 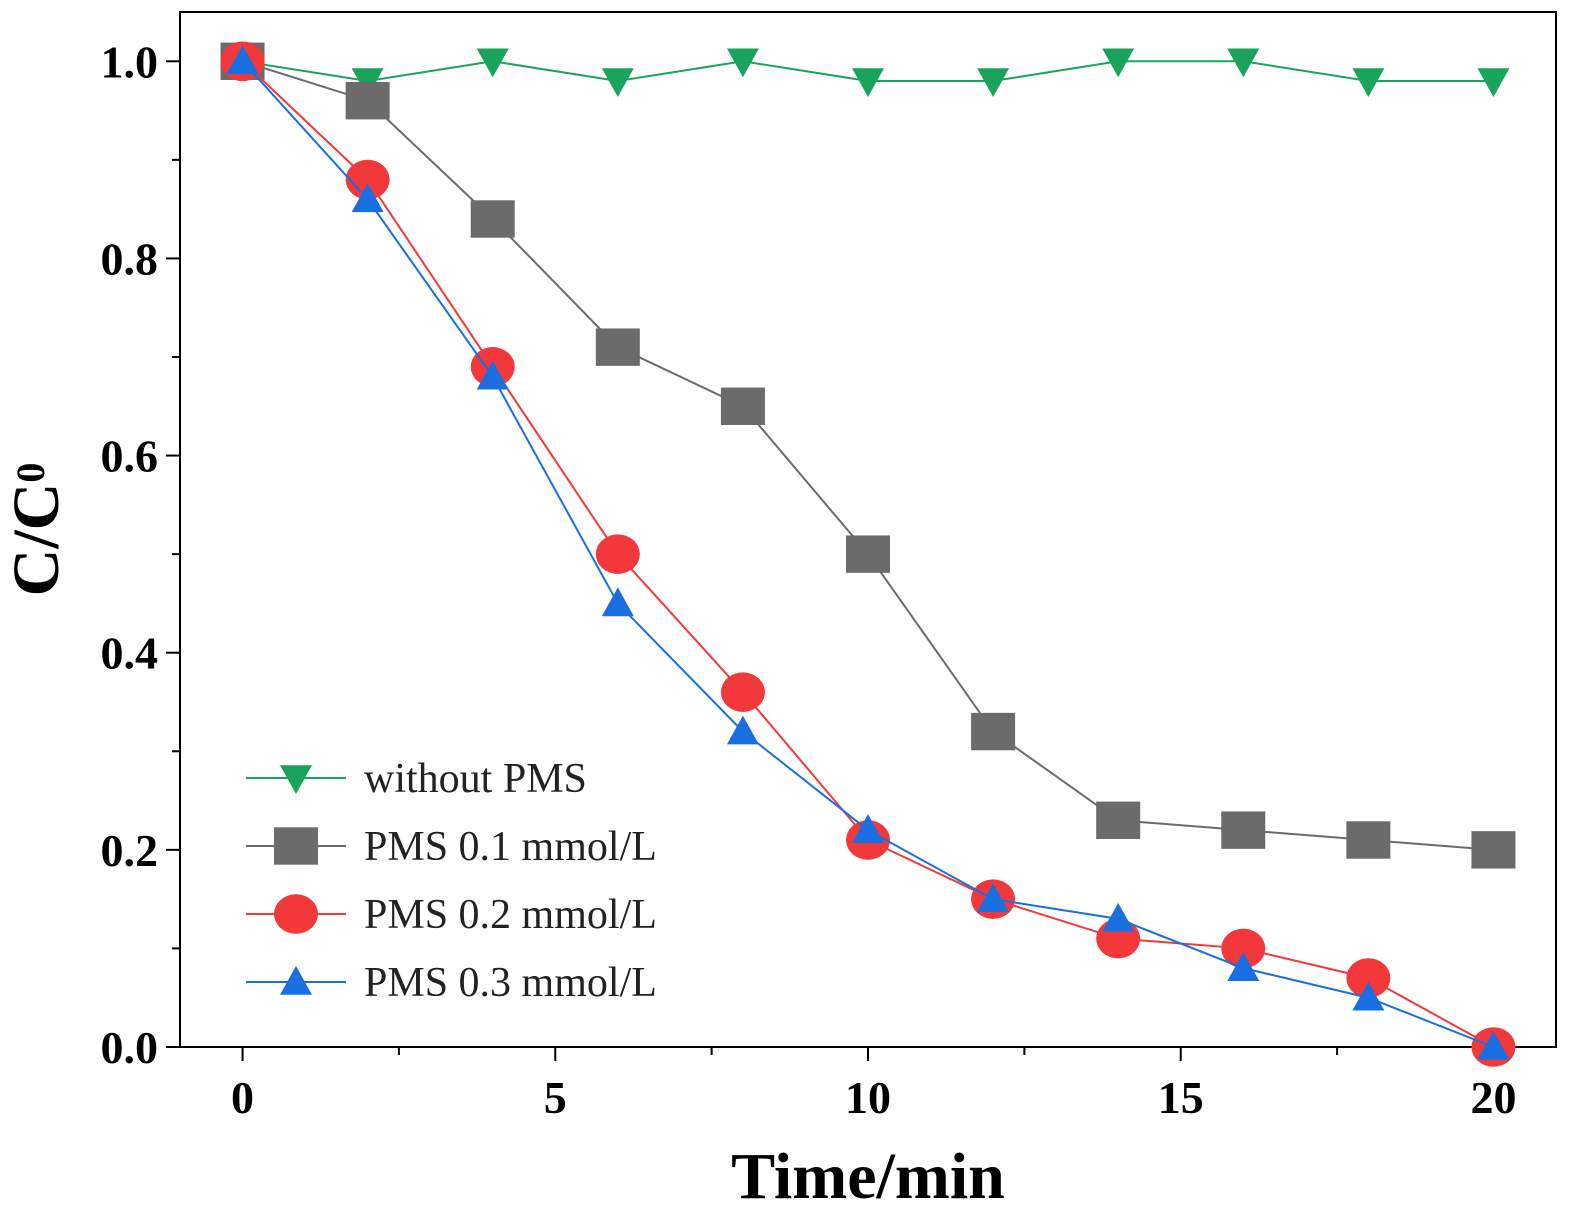 I want to click on y-tick-label: 0.2, so click(x=130, y=850).